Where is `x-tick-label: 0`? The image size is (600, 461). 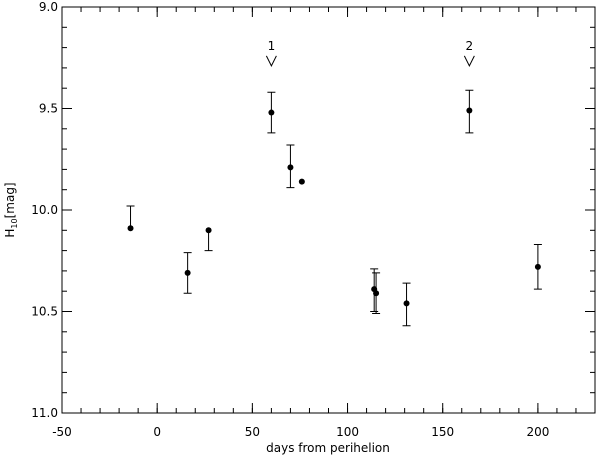
x-tick-label: 0 is located at coordinates (157, 432).